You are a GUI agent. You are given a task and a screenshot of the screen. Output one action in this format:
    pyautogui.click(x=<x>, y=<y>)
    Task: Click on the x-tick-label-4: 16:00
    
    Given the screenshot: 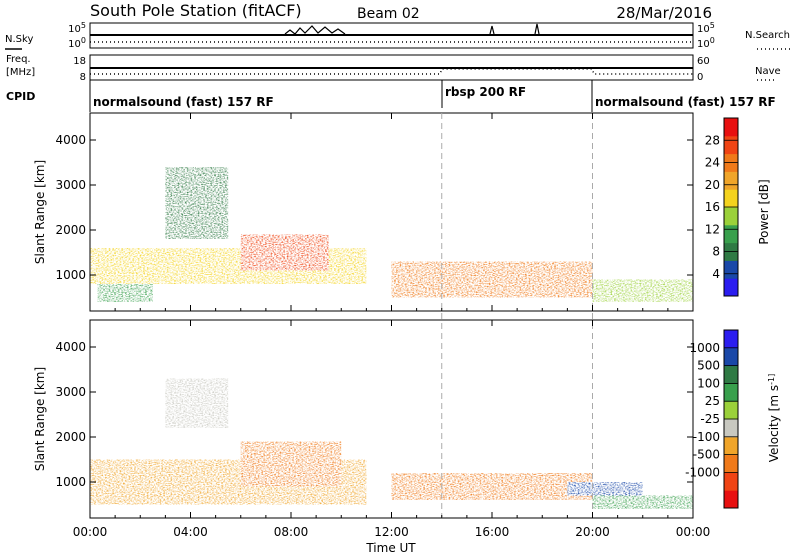 What is the action you would take?
    pyautogui.click(x=492, y=532)
    